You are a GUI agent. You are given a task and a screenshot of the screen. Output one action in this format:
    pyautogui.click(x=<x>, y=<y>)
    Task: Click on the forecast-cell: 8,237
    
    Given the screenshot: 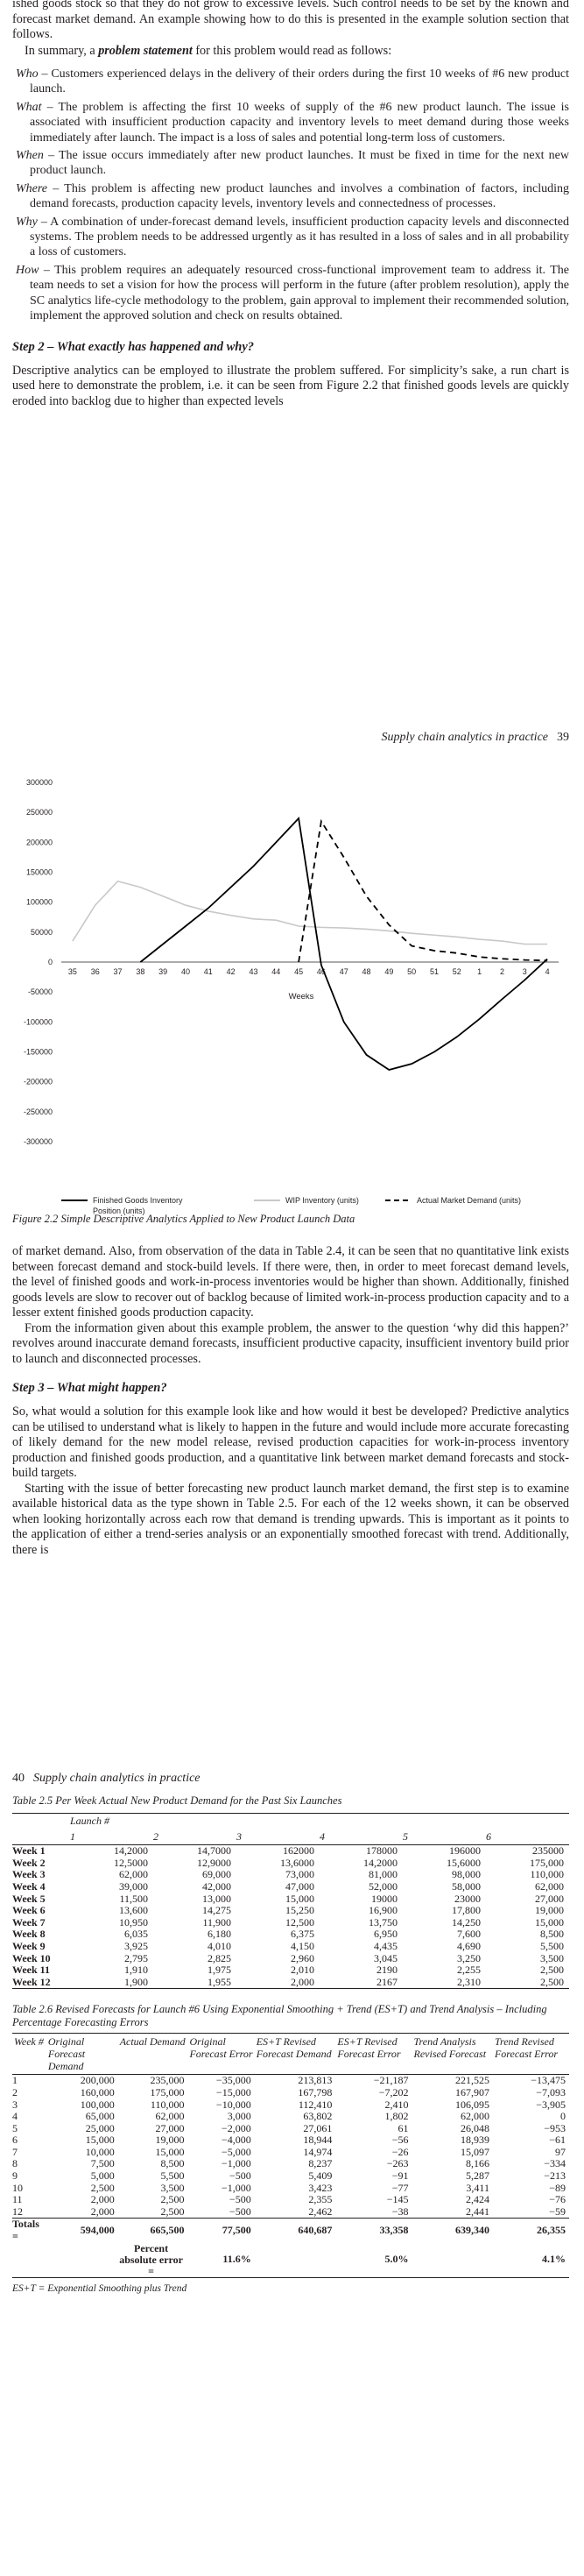 What is the action you would take?
    pyautogui.click(x=320, y=2163)
    